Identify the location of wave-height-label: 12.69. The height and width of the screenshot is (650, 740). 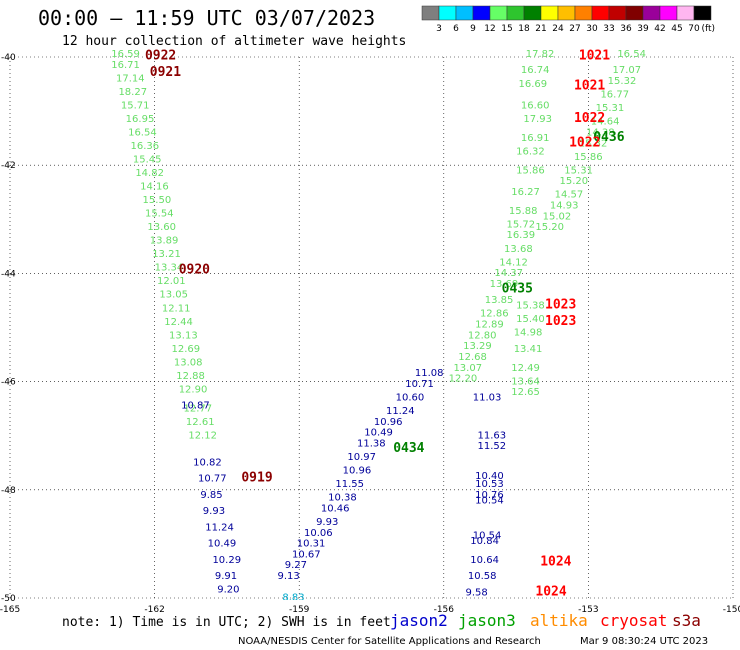
(185, 349).